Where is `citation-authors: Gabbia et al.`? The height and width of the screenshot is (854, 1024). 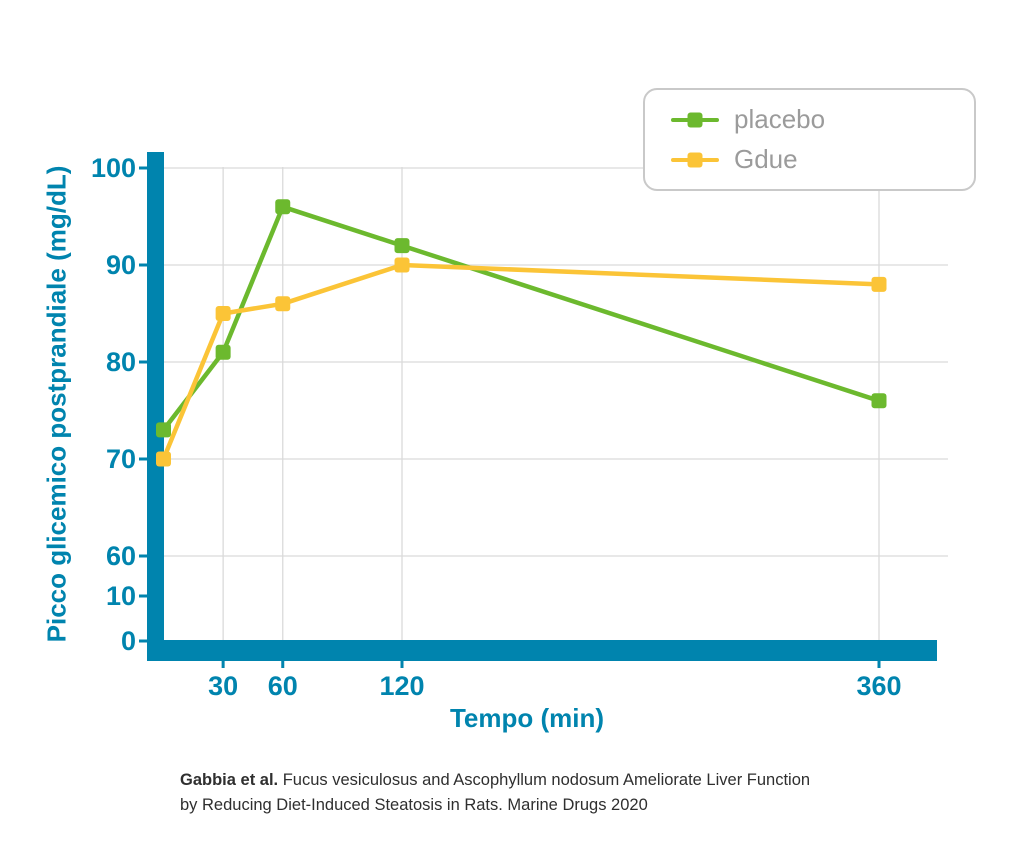
citation-authors: Gabbia et al. is located at coordinates (229, 780).